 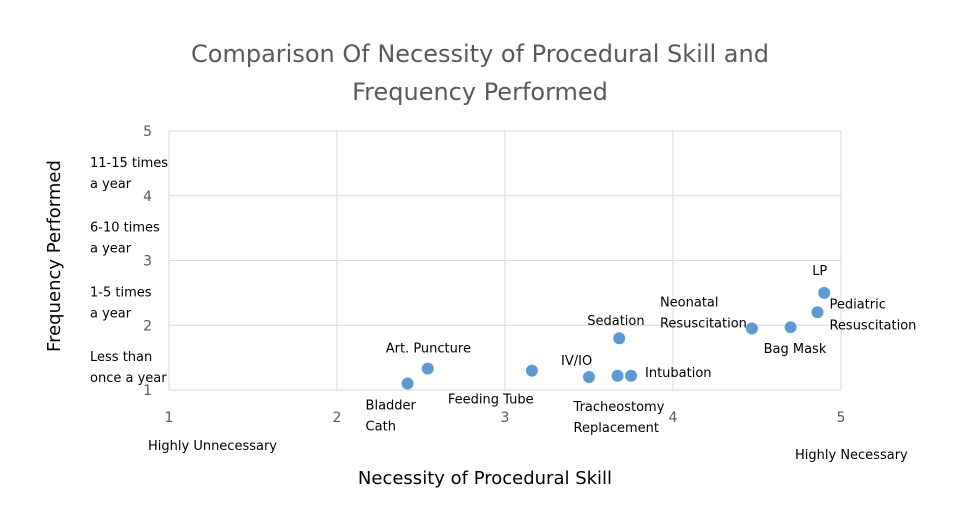 I want to click on point-label: Intubation, so click(x=678, y=373).